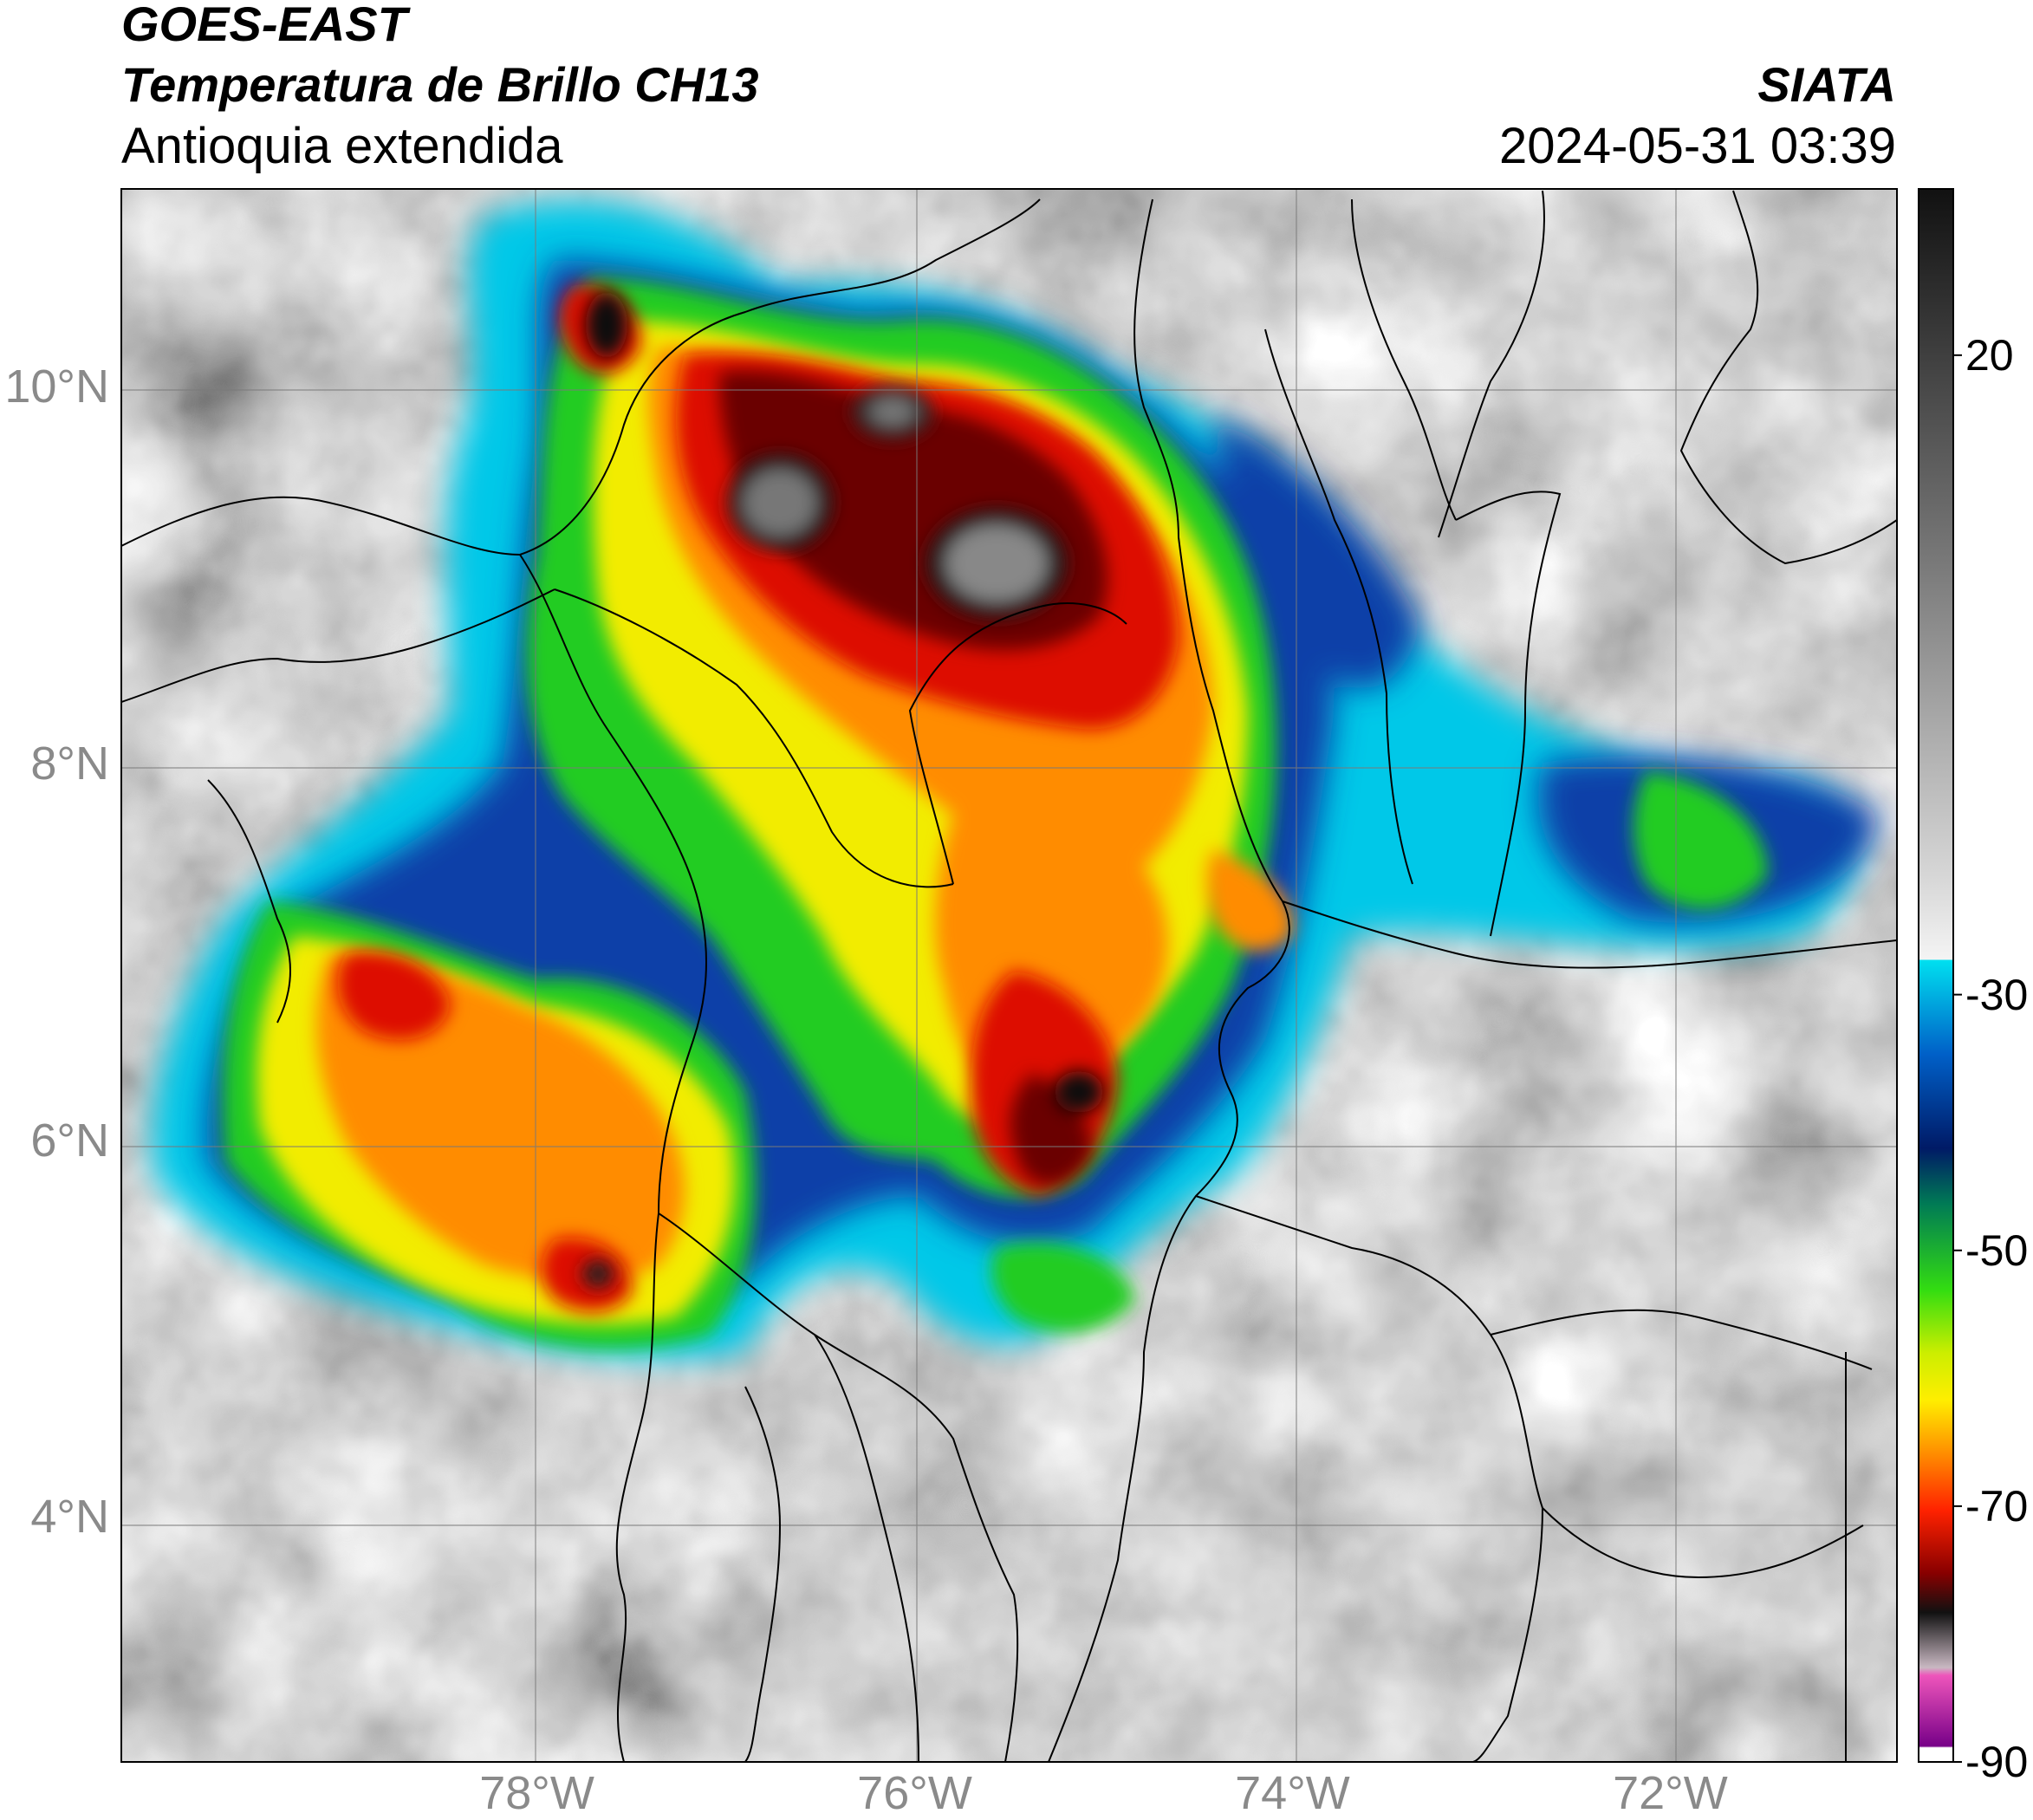 This screenshot has width=2033, height=1820. I want to click on colorbar-ticks, so click(1957, 1058).